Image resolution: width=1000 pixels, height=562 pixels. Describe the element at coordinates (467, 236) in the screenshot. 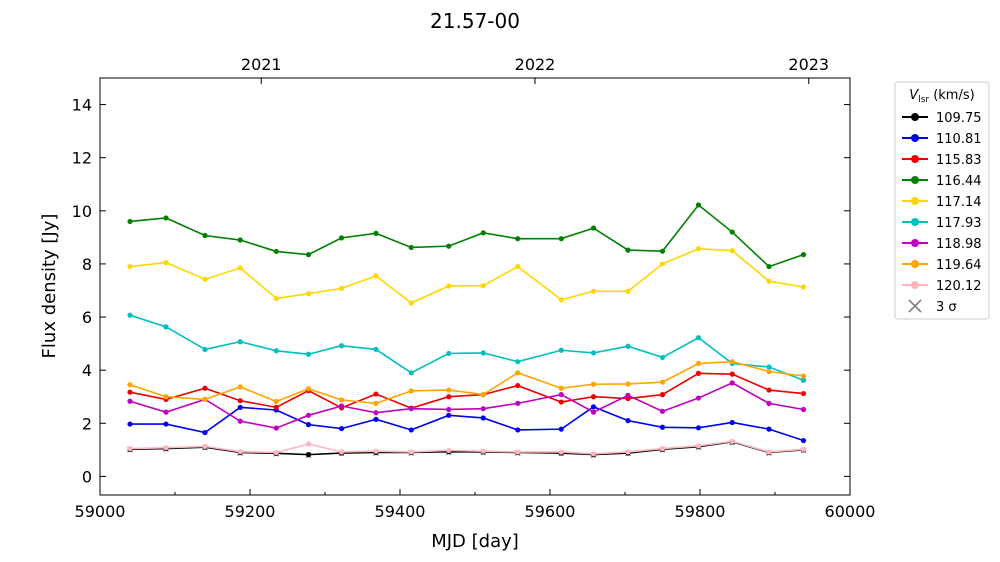

I see `series-116.44` at that location.